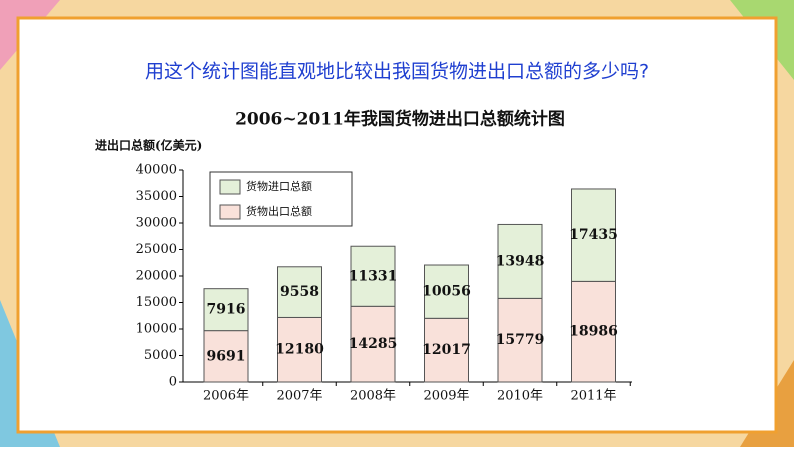 The height and width of the screenshot is (451, 794). I want to click on y-tick-label: 15000, so click(156, 302).